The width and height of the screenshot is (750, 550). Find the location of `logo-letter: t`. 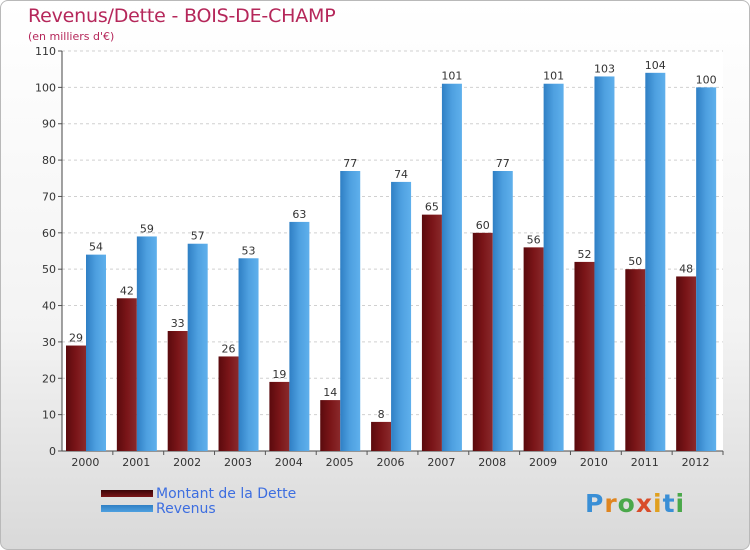

logo-letter: t is located at coordinates (669, 503).